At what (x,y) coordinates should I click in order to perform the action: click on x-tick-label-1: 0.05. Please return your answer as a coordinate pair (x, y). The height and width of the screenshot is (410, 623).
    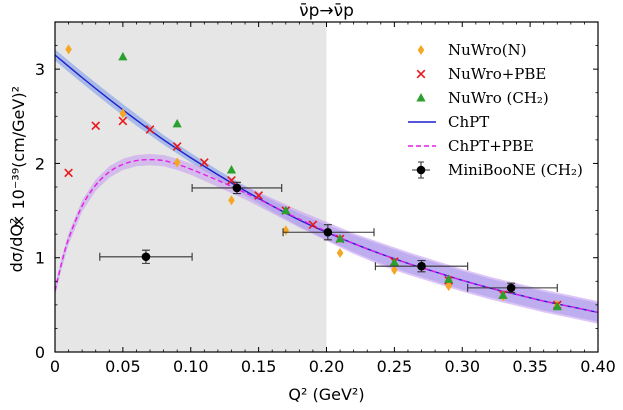
    Looking at the image, I should click on (123, 366).